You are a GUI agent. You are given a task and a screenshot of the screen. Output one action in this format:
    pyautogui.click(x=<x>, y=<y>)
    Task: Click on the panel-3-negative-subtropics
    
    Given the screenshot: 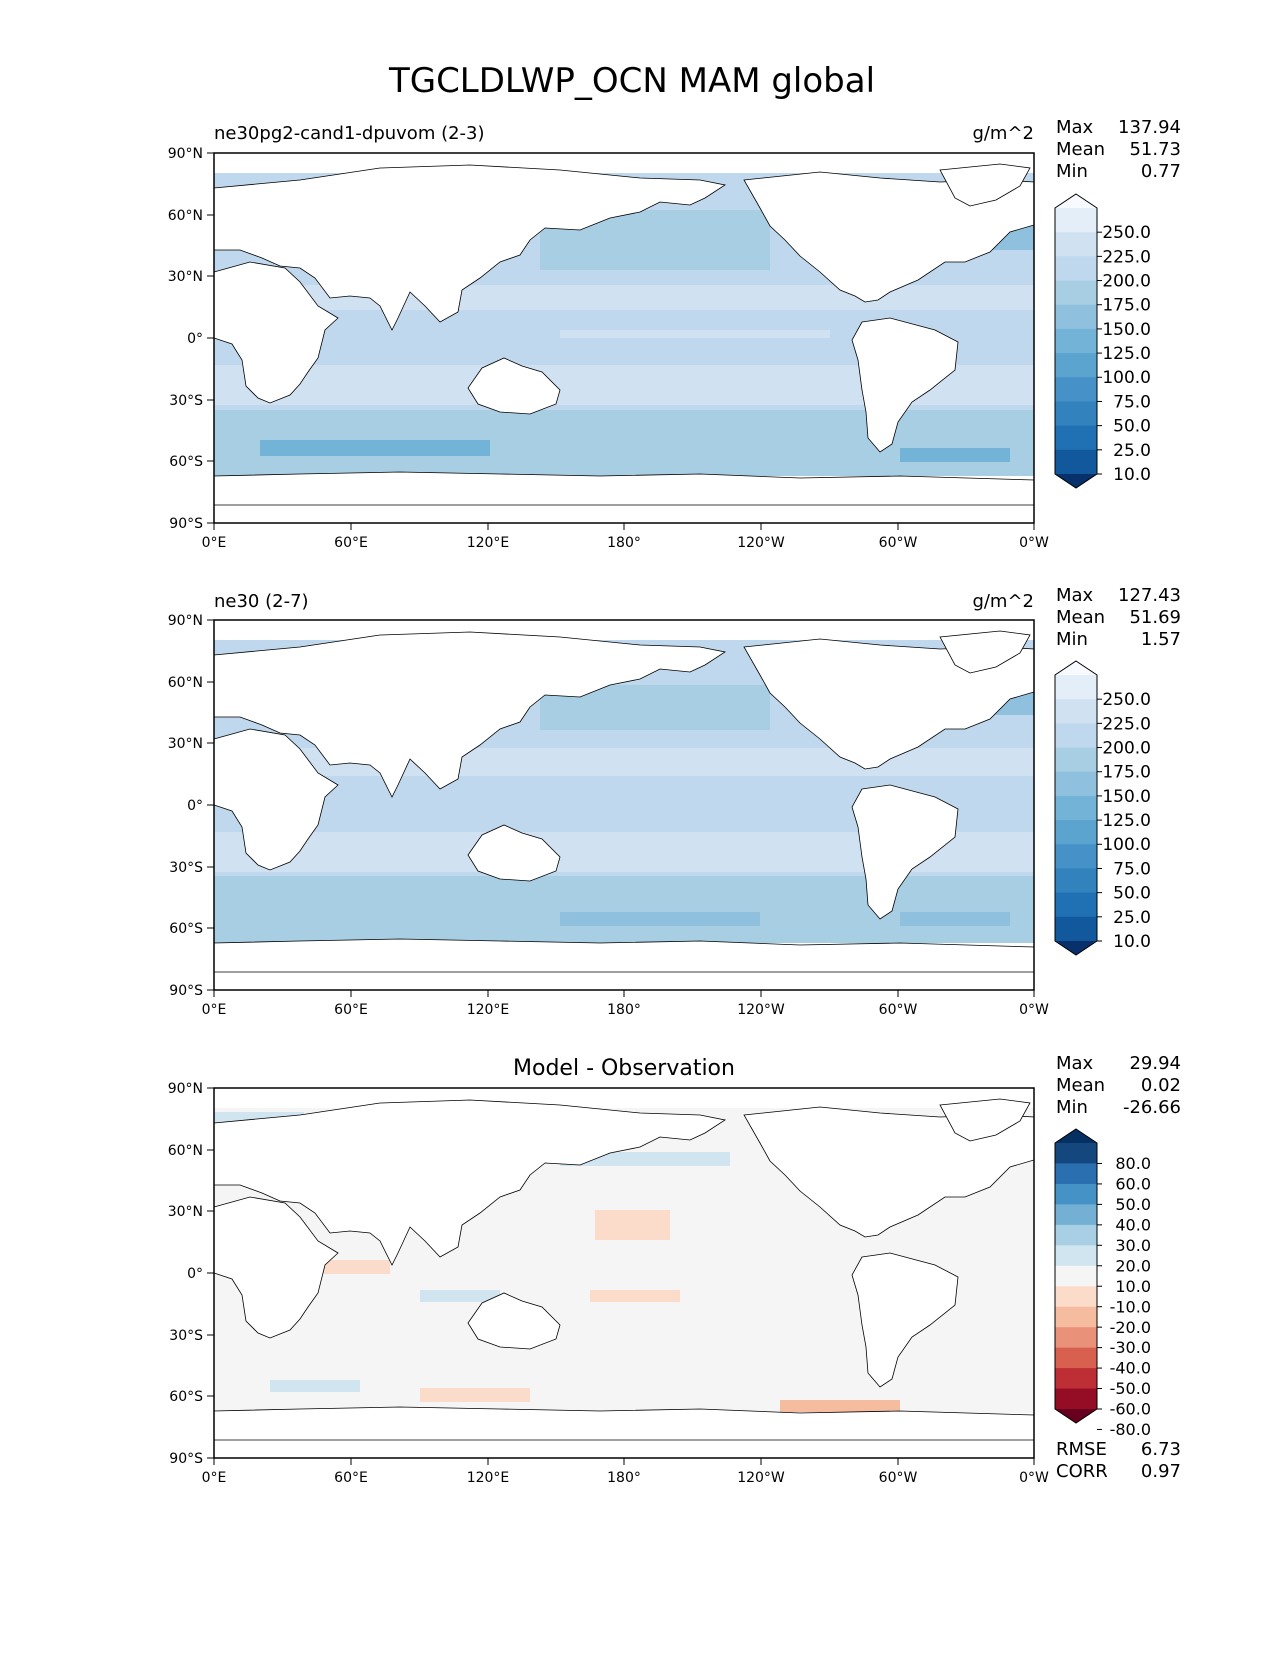 What is the action you would take?
    pyautogui.click(x=632, y=1225)
    